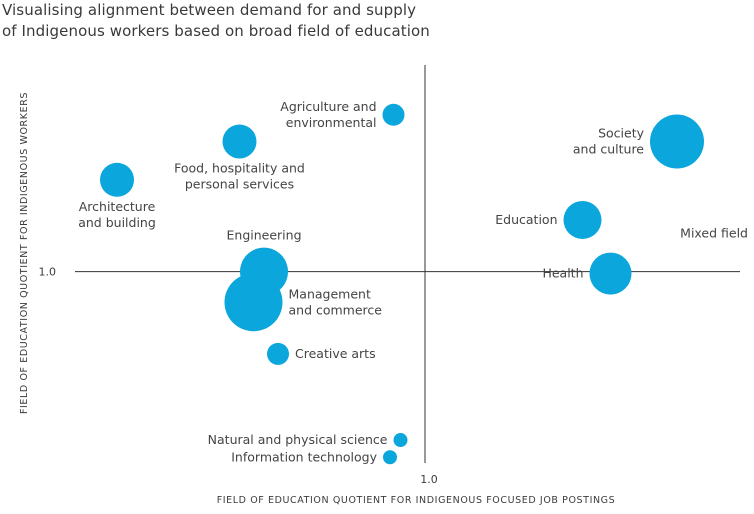 The width and height of the screenshot is (754, 514). I want to click on bubble-label-8-1: and culture, so click(608, 149).